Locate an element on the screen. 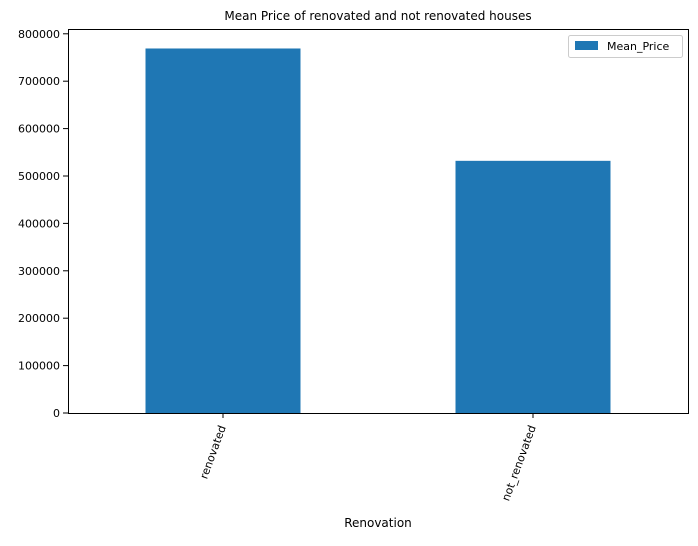 This screenshot has width=698, height=546. y-tick-label: 400000 is located at coordinates (39, 223).